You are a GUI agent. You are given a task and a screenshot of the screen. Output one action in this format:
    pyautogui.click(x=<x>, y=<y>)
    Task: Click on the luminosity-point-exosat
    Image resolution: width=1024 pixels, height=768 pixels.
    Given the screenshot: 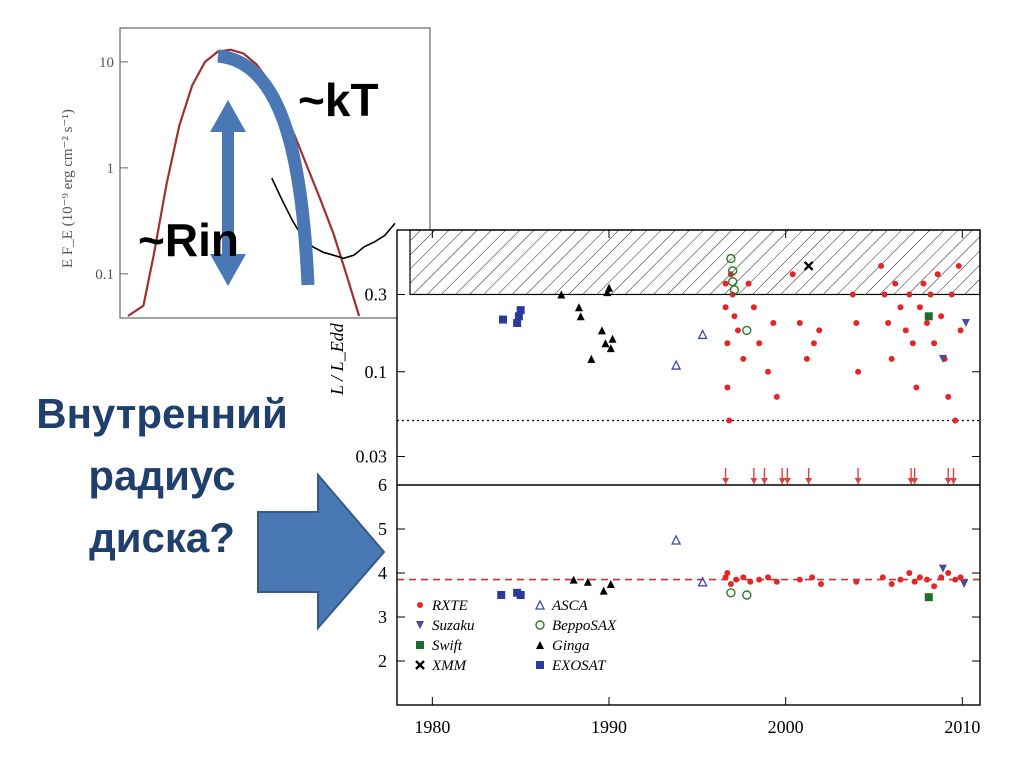 What is the action you would take?
    pyautogui.click(x=520, y=310)
    